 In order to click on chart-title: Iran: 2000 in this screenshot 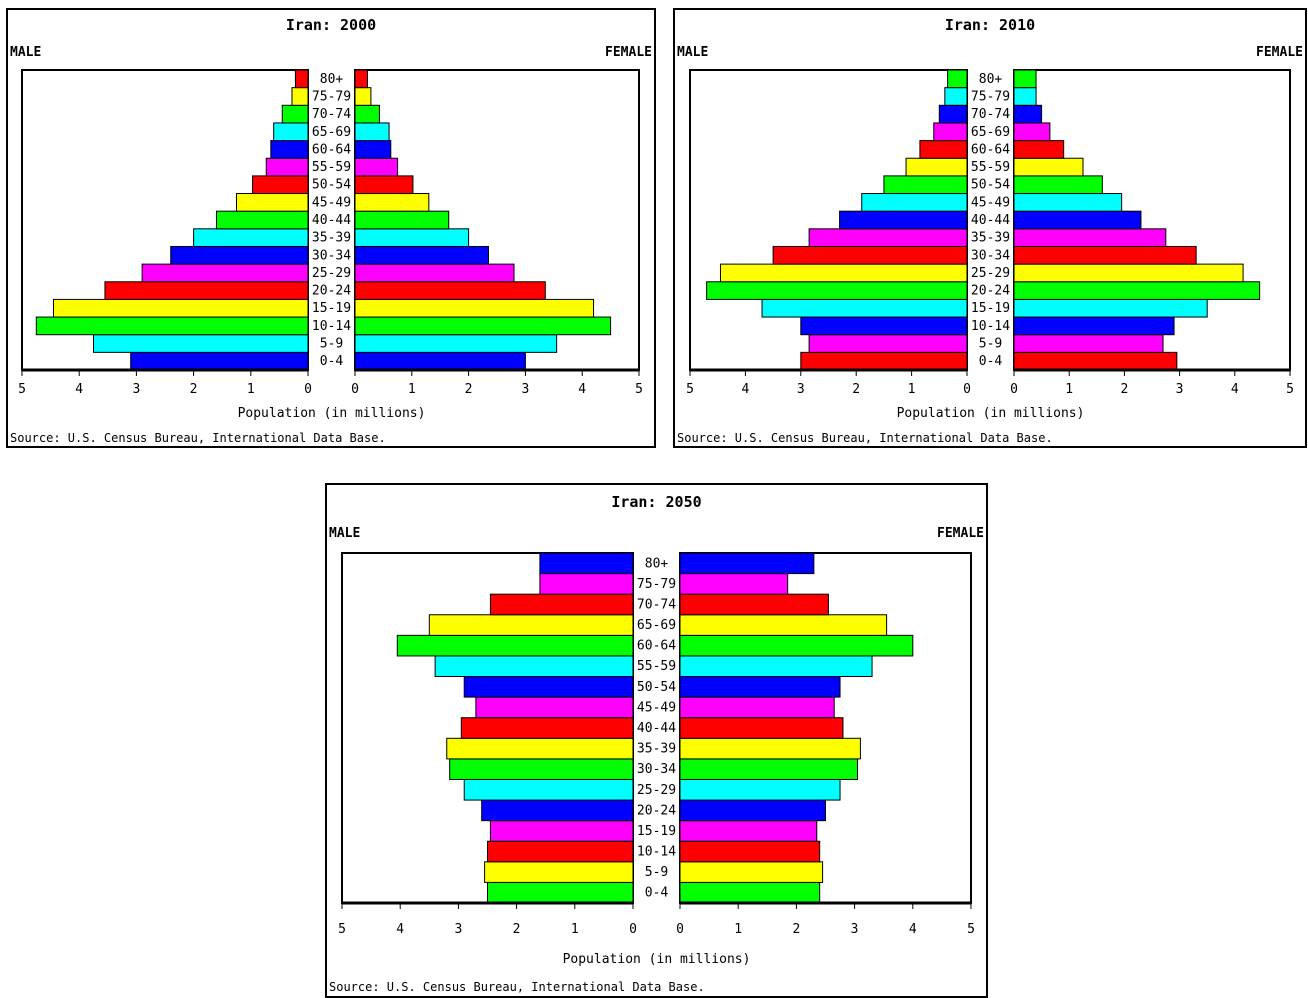, I will do `click(331, 25)`.